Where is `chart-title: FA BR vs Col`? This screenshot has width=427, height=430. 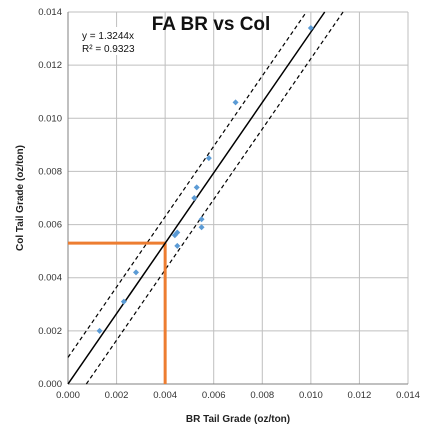
chart-title: FA BR vs Col is located at coordinates (211, 24).